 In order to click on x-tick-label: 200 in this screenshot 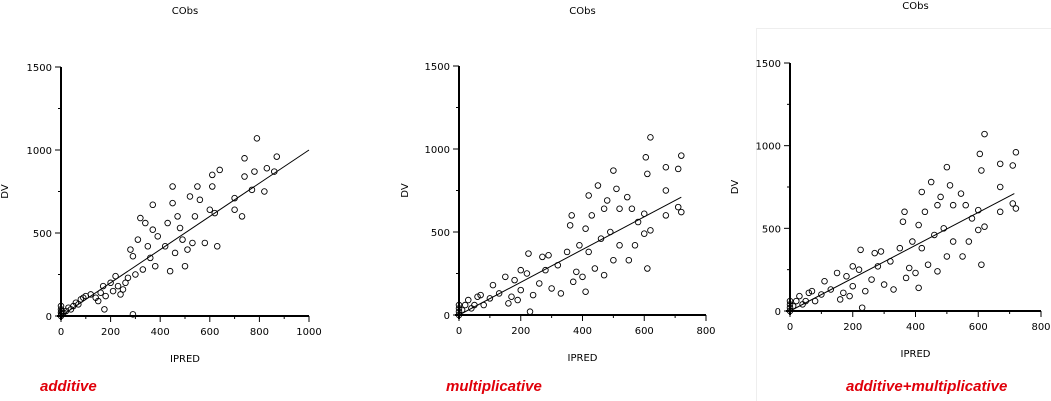, I will do `click(110, 332)`.